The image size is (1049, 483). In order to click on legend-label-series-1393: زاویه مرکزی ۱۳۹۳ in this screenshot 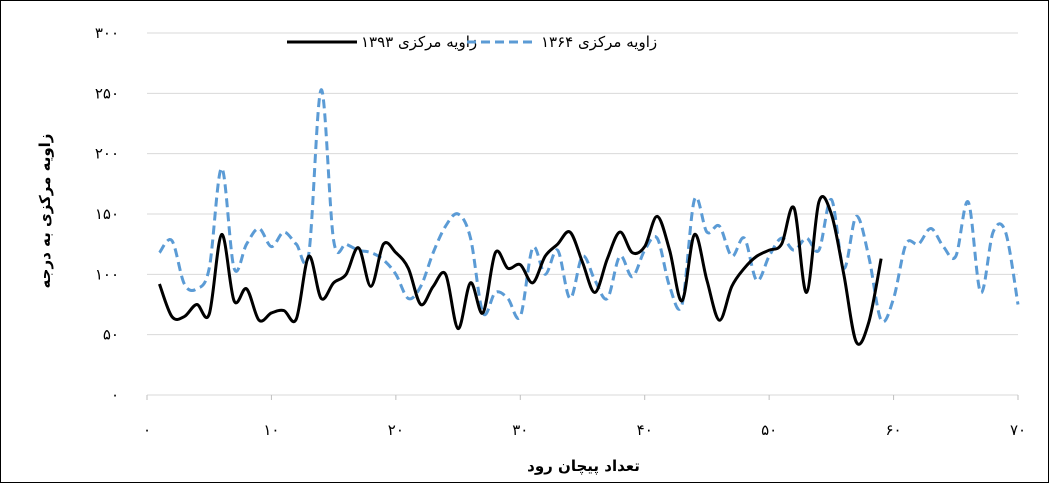, I will do `click(419, 42)`.